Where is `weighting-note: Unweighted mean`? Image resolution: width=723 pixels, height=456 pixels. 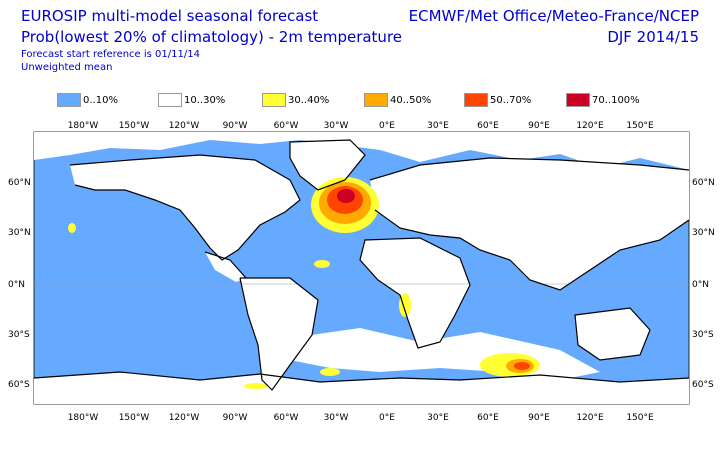
weighting-note: Unweighted mean is located at coordinates (67, 67).